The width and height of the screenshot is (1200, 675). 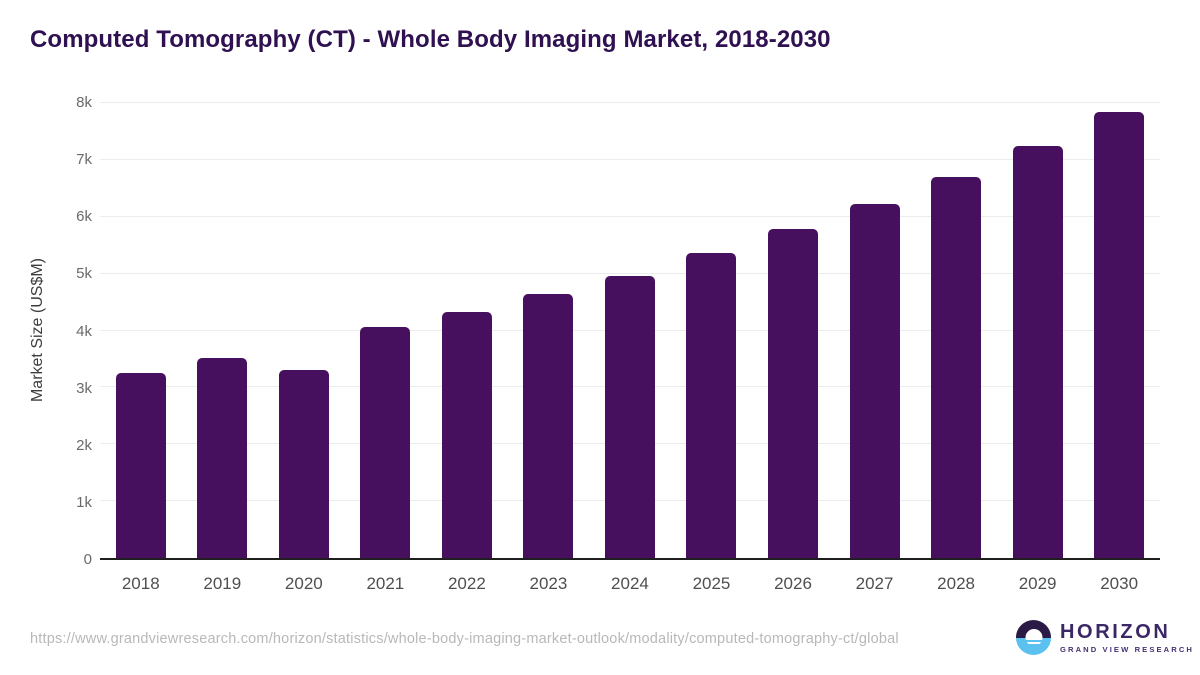 I want to click on x-tick-label: 2021, so click(x=385, y=583).